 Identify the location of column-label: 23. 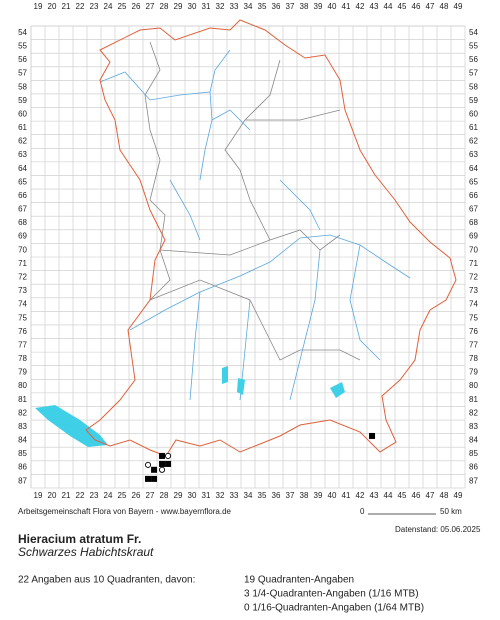
(94, 495).